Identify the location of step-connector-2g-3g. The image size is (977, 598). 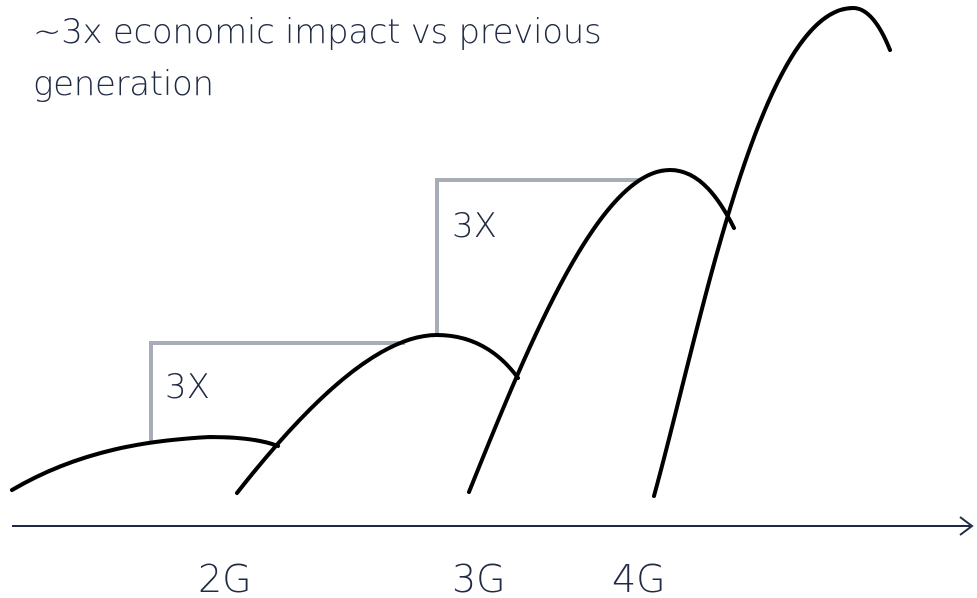
(277, 391).